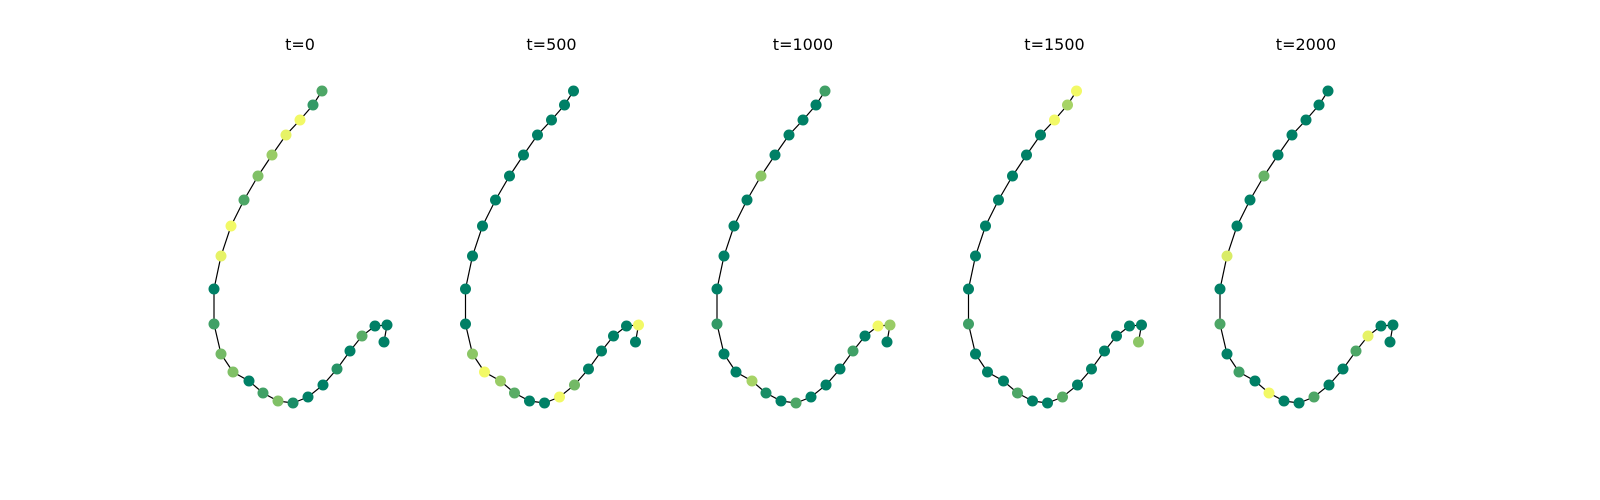  Describe the element at coordinates (1306, 44) in the screenshot. I see `panel-title: t=2000` at that location.